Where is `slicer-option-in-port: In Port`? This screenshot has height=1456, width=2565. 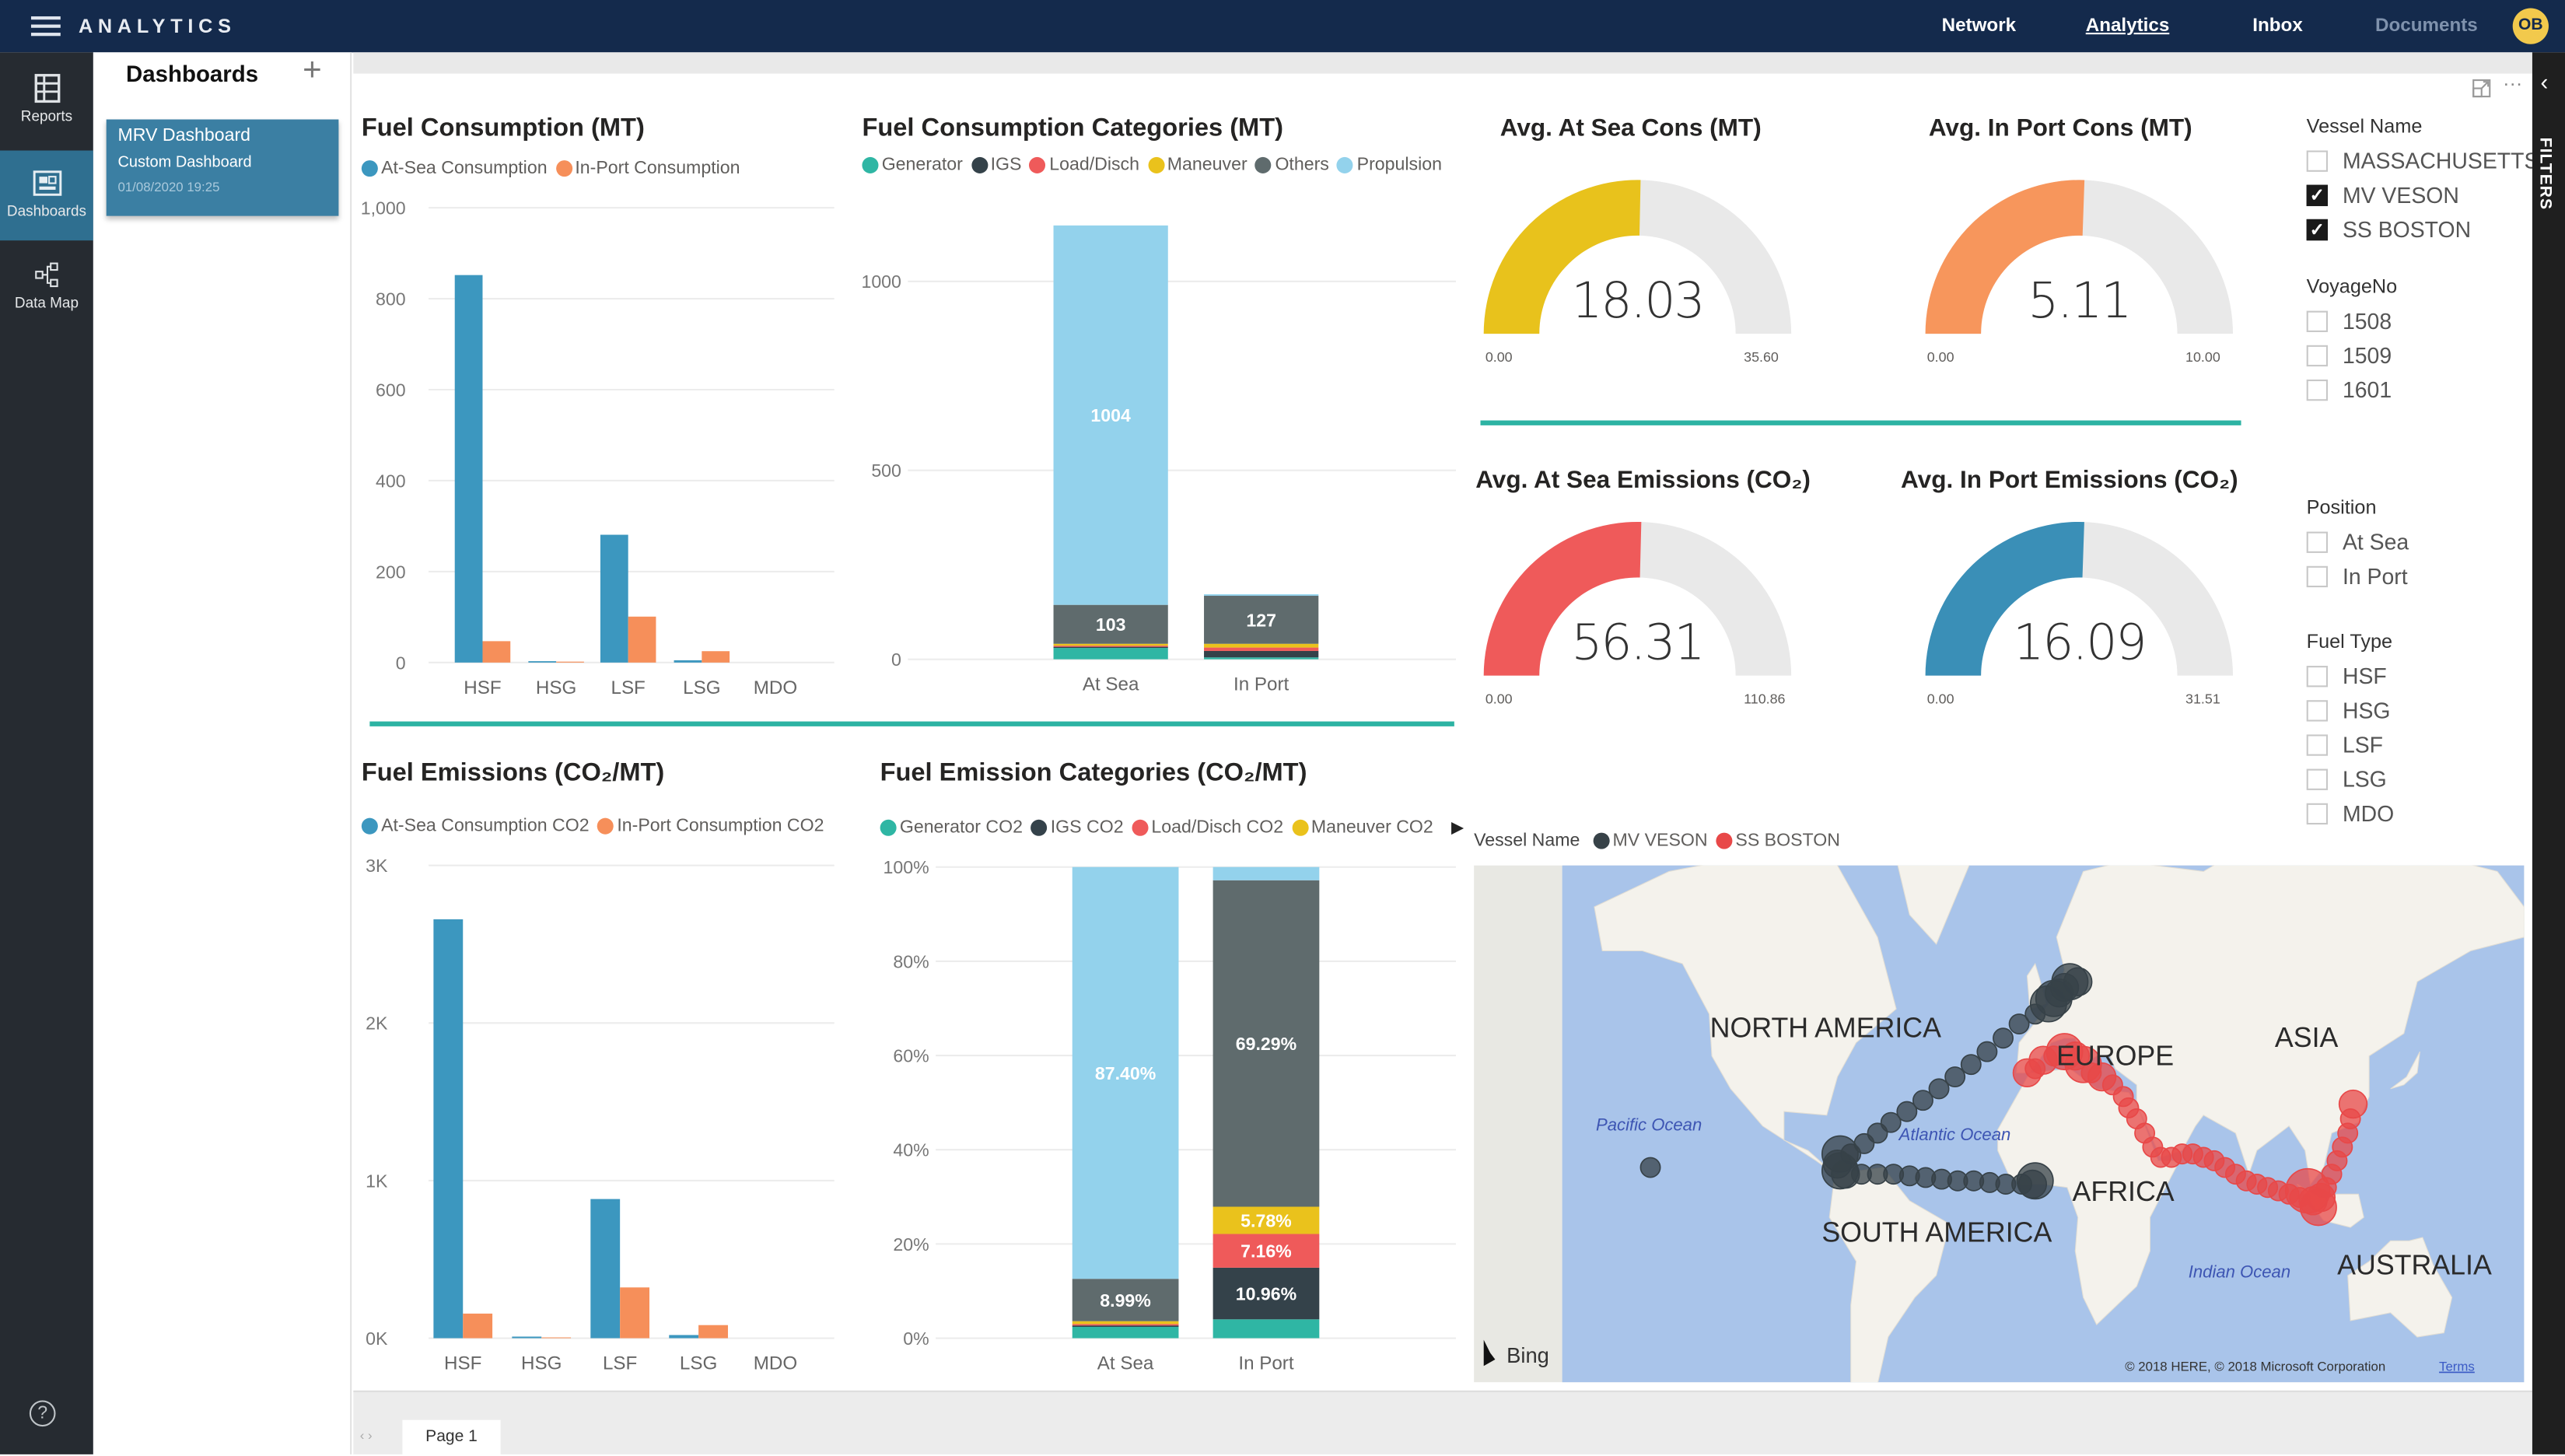 slicer-option-in-port: In Port is located at coordinates (2357, 576).